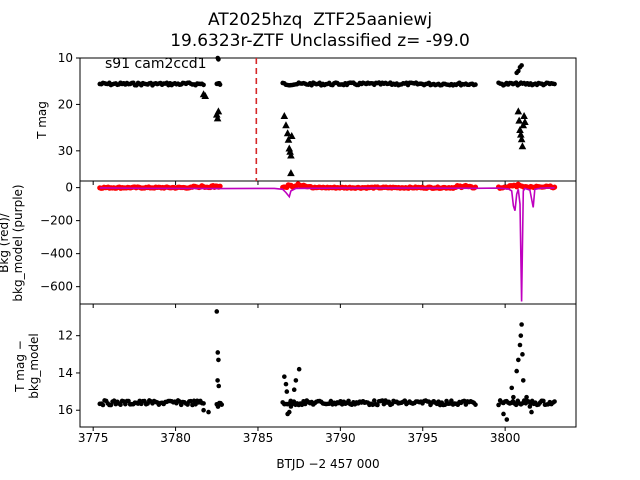  Describe the element at coordinates (258, 438) in the screenshot. I see `x-tick-label: 3785` at that location.